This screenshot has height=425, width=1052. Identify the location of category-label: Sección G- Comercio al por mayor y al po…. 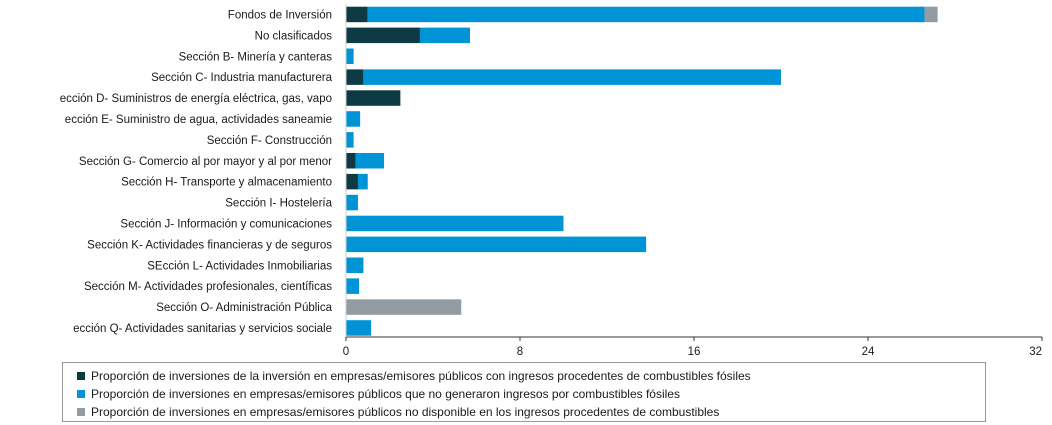
(205, 162).